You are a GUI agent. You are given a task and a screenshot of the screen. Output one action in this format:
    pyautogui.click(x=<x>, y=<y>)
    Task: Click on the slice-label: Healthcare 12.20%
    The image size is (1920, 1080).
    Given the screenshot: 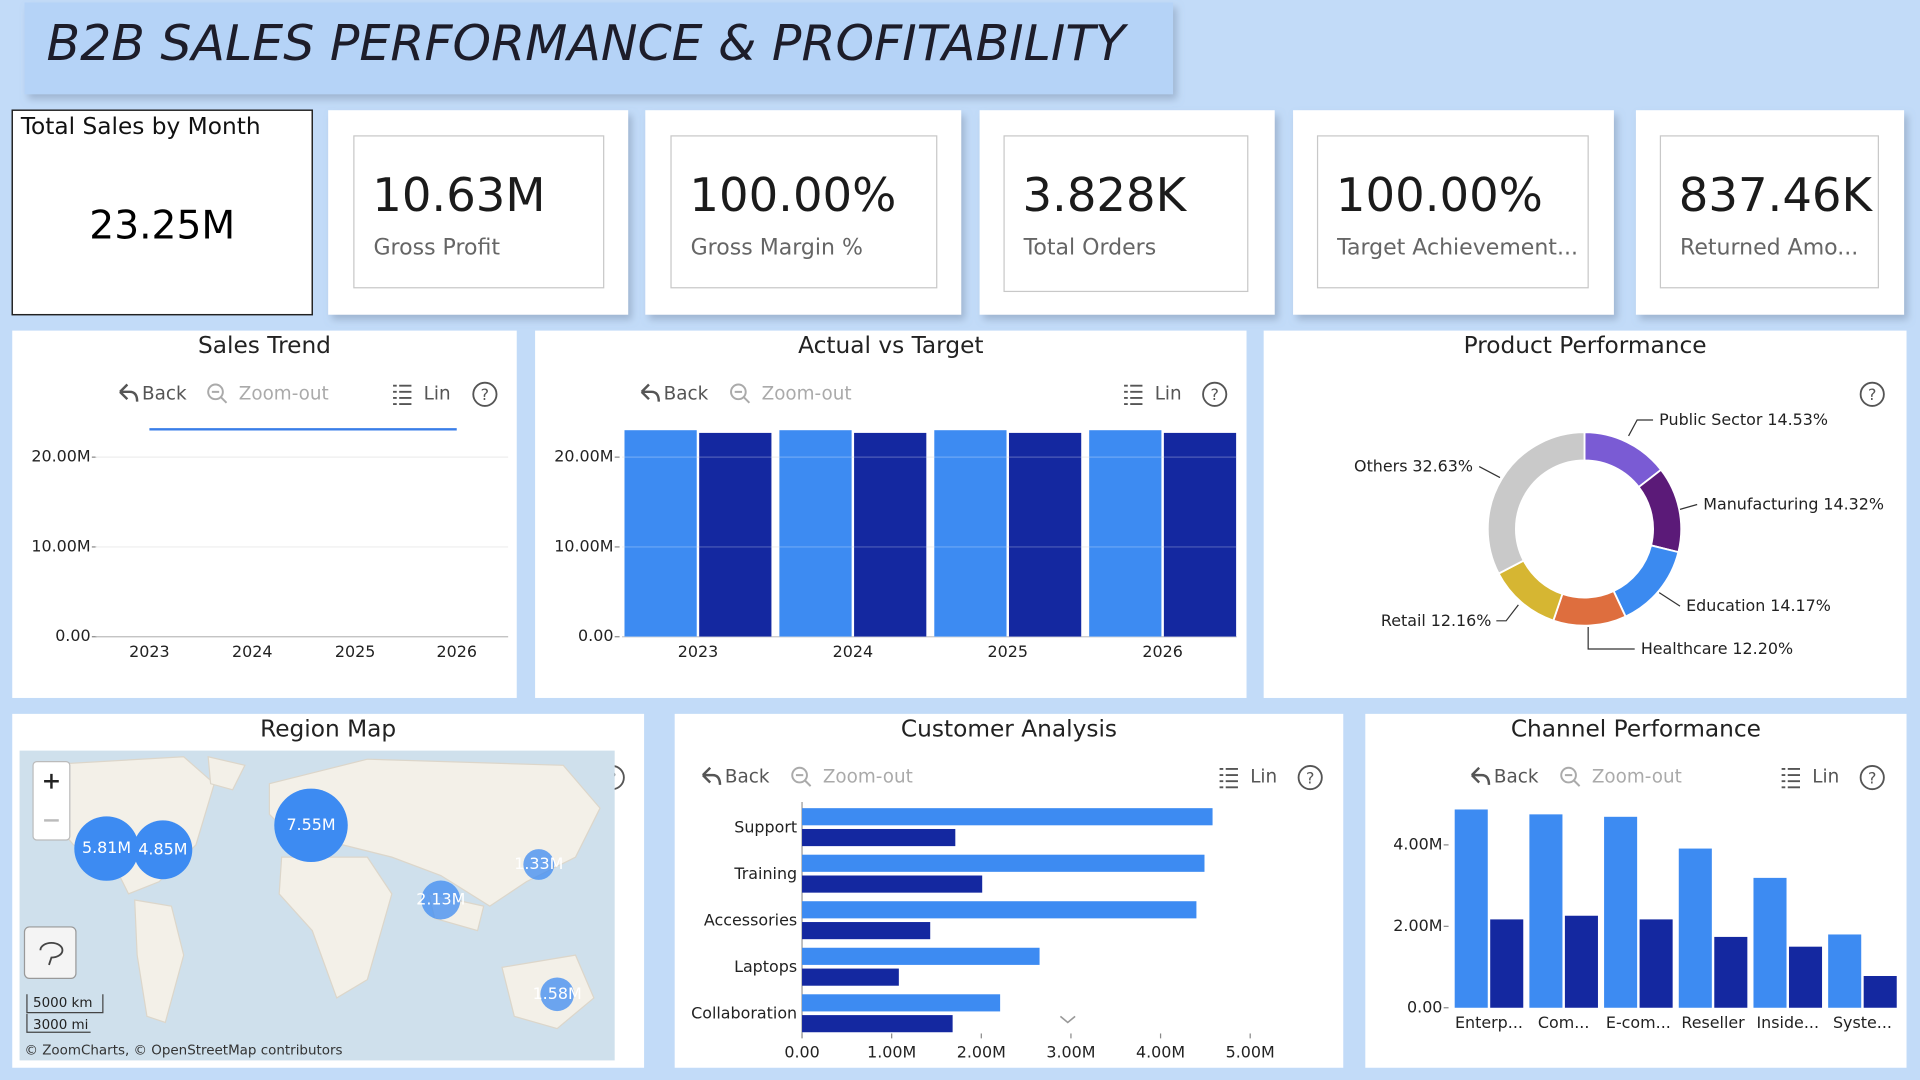 What is the action you would take?
    pyautogui.click(x=1717, y=647)
    